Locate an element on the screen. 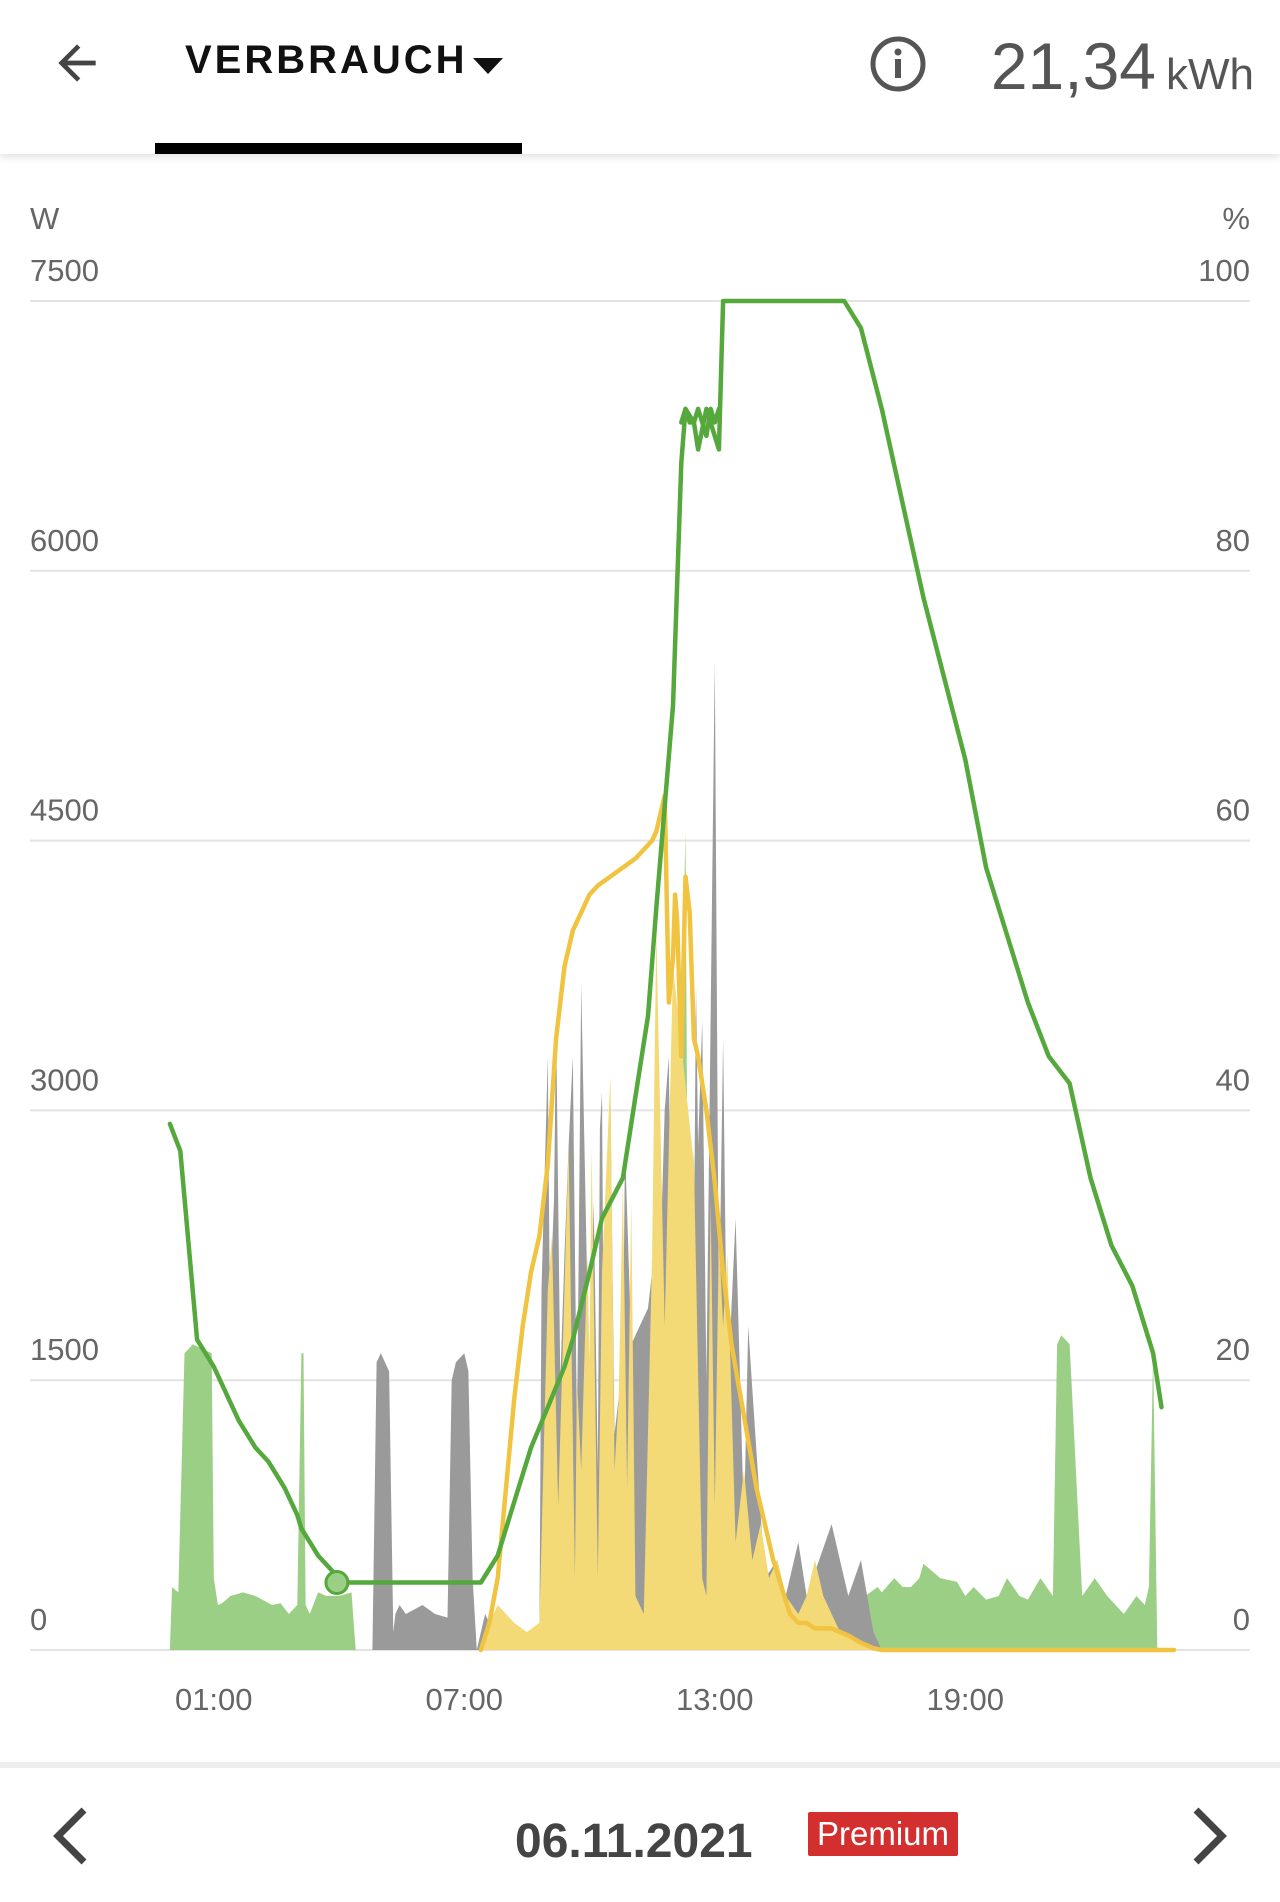 The height and width of the screenshot is (1902, 1280). x-axis-tick-label: 01:00 is located at coordinates (214, 1699).